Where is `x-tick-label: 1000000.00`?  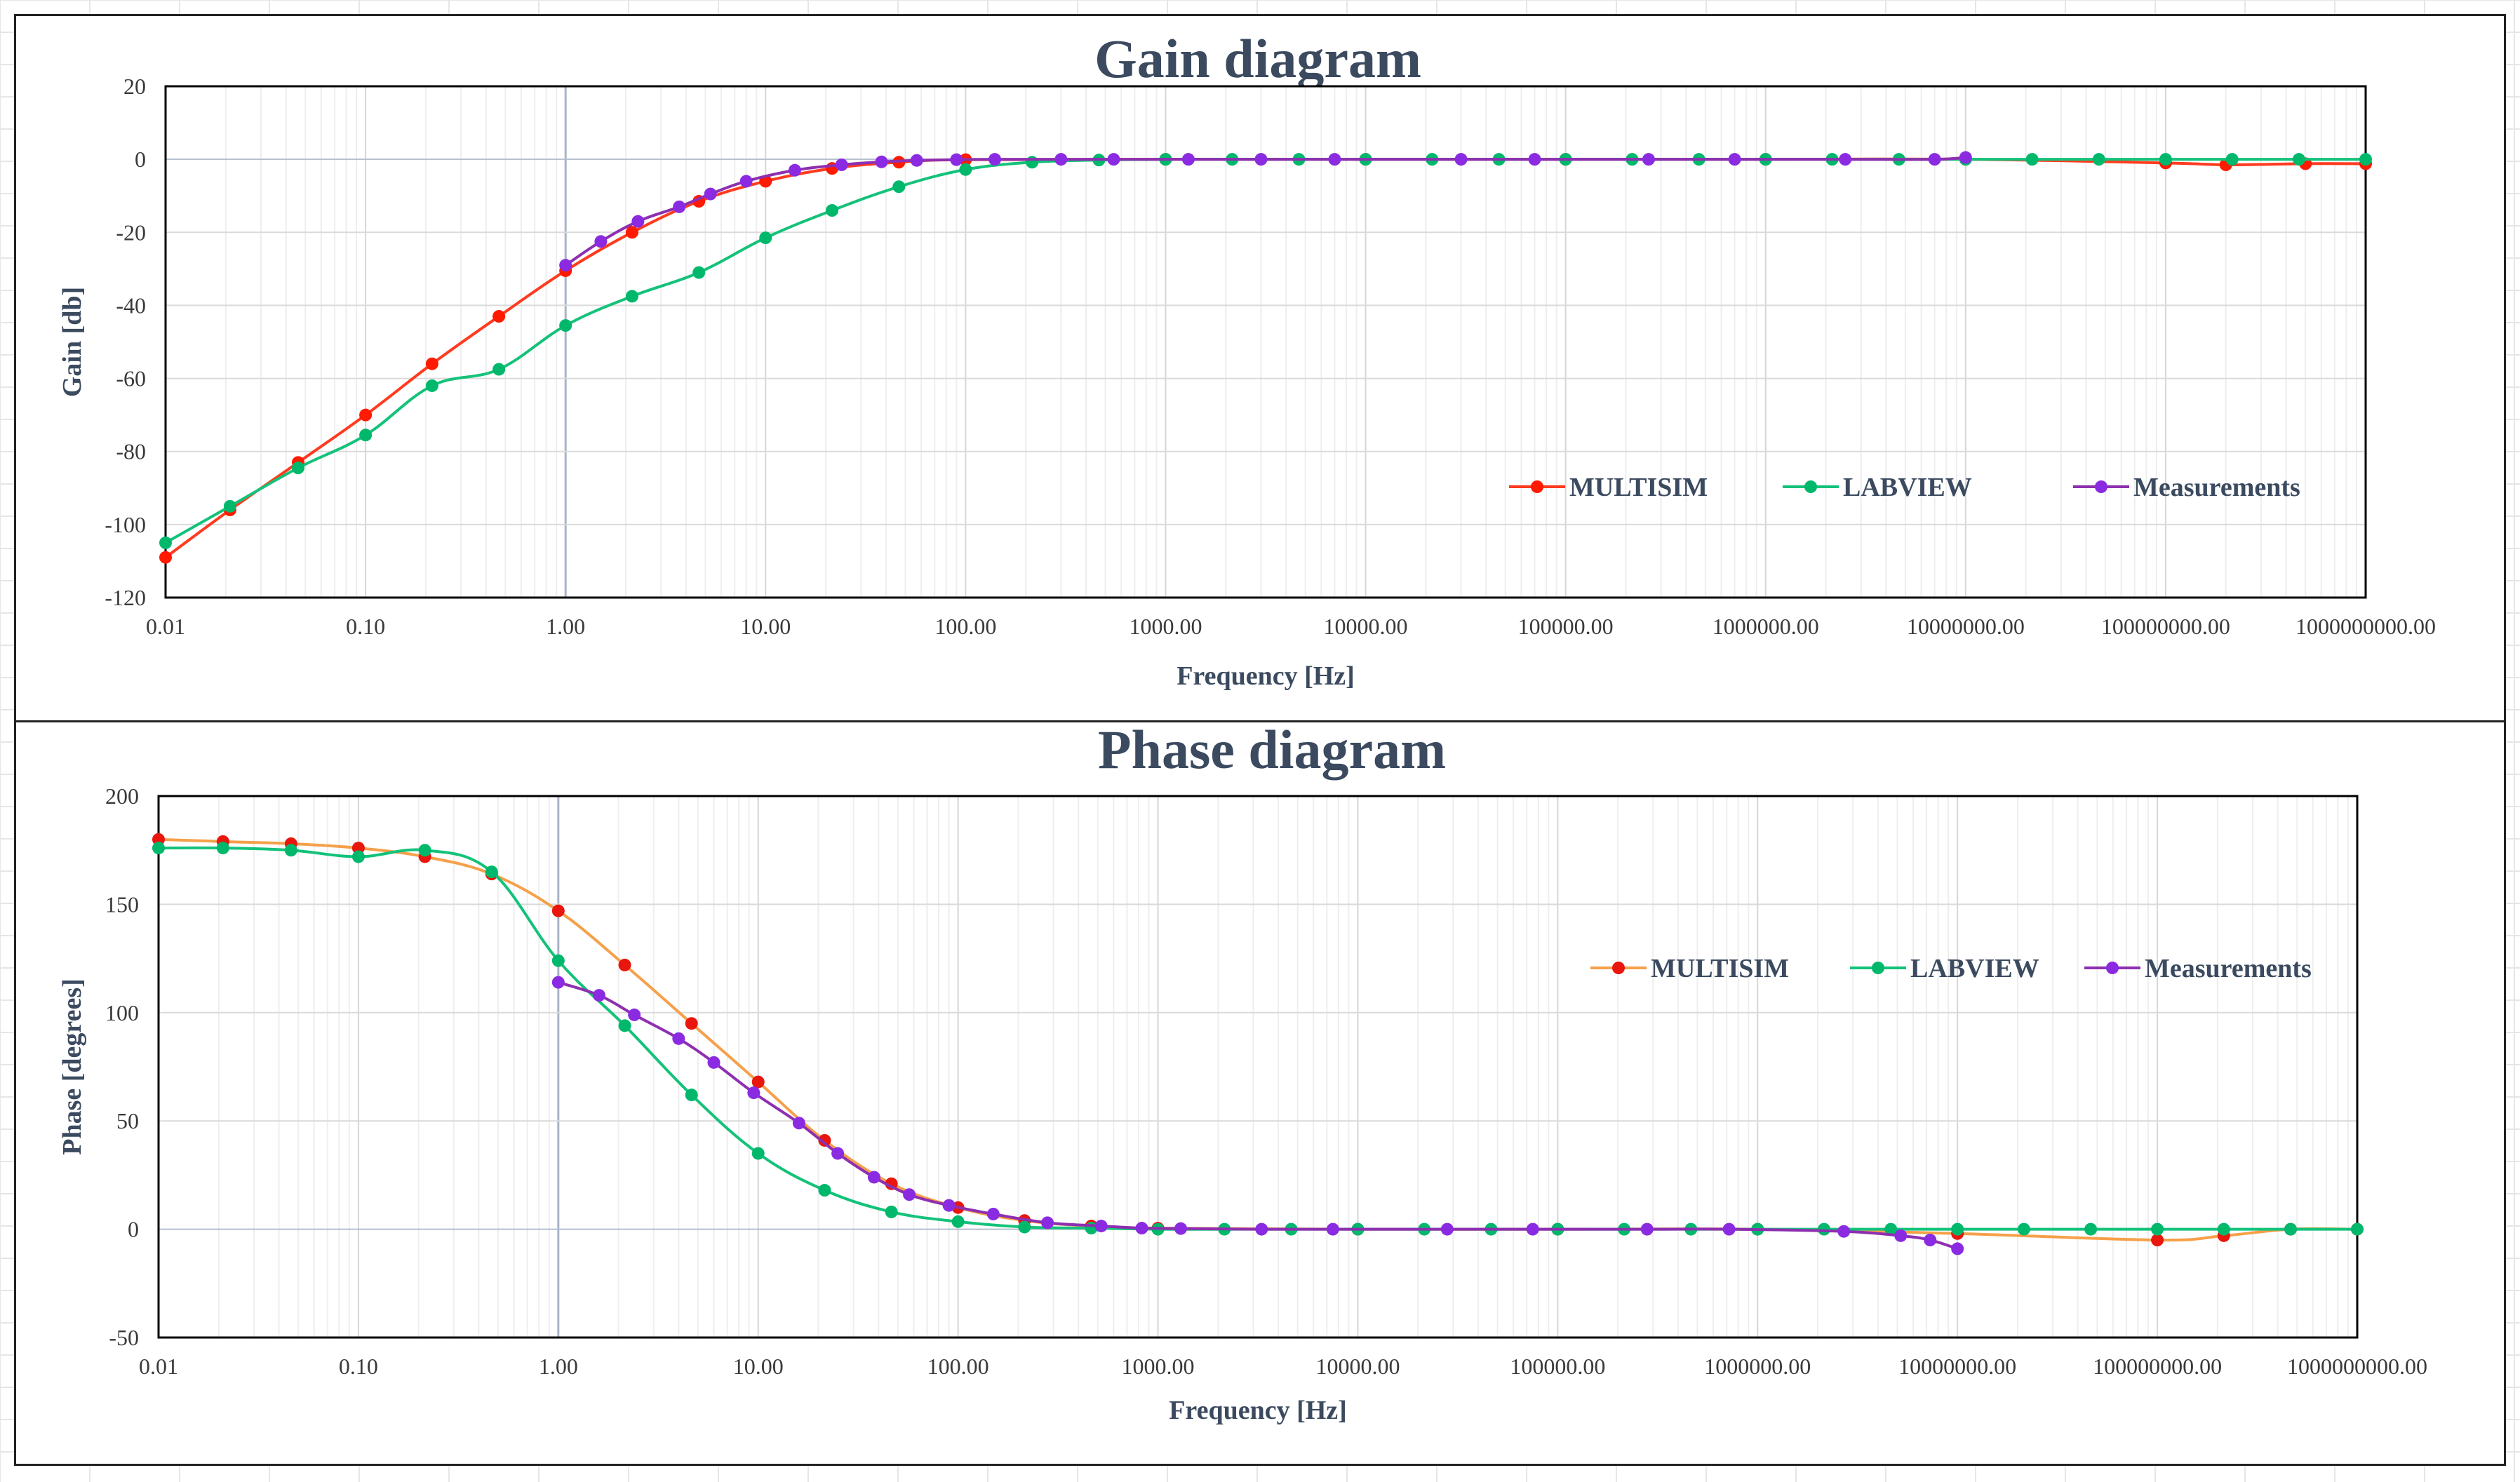 x-tick-label: 1000000.00 is located at coordinates (1757, 1366).